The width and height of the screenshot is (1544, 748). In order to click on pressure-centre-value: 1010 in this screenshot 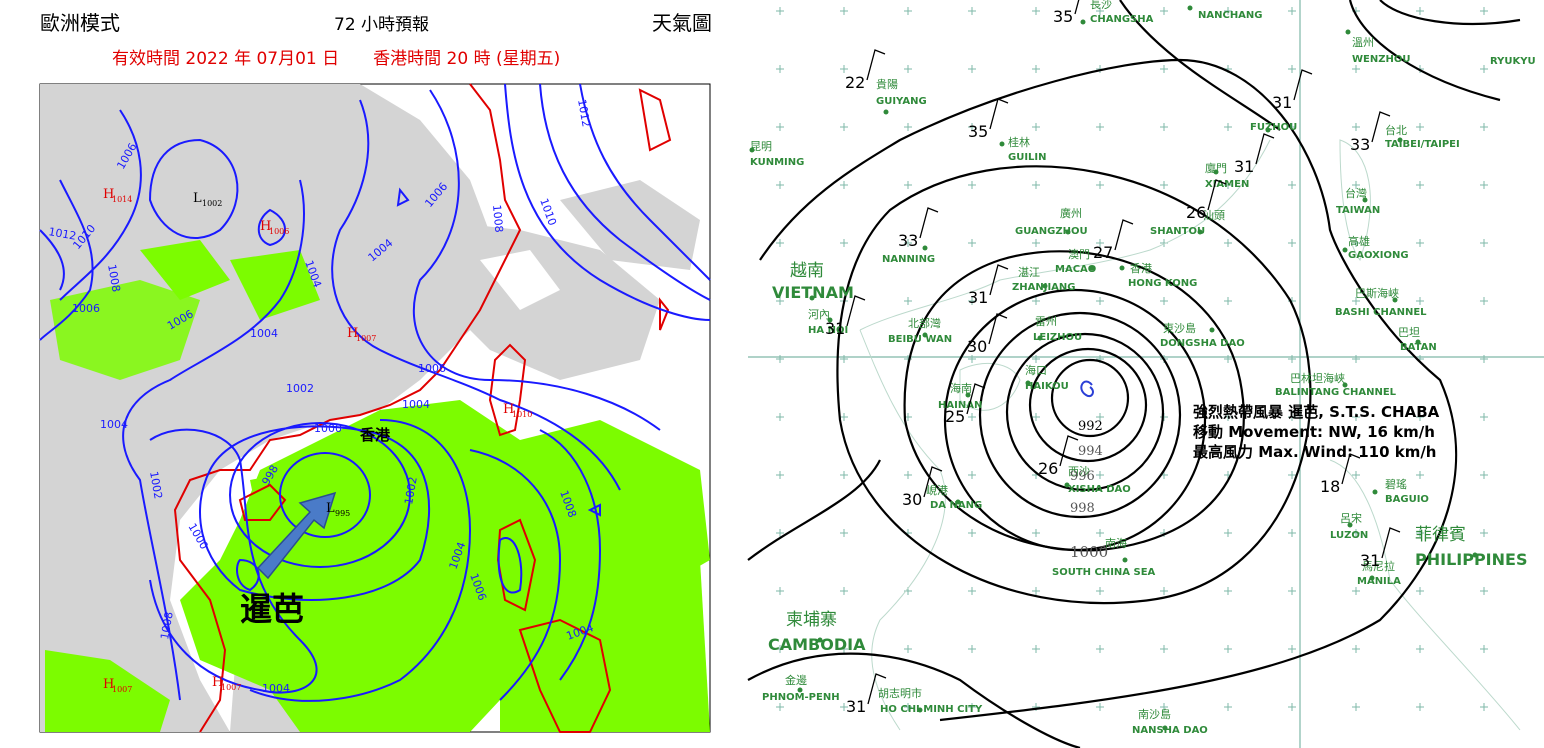, I will do `click(522, 414)`.